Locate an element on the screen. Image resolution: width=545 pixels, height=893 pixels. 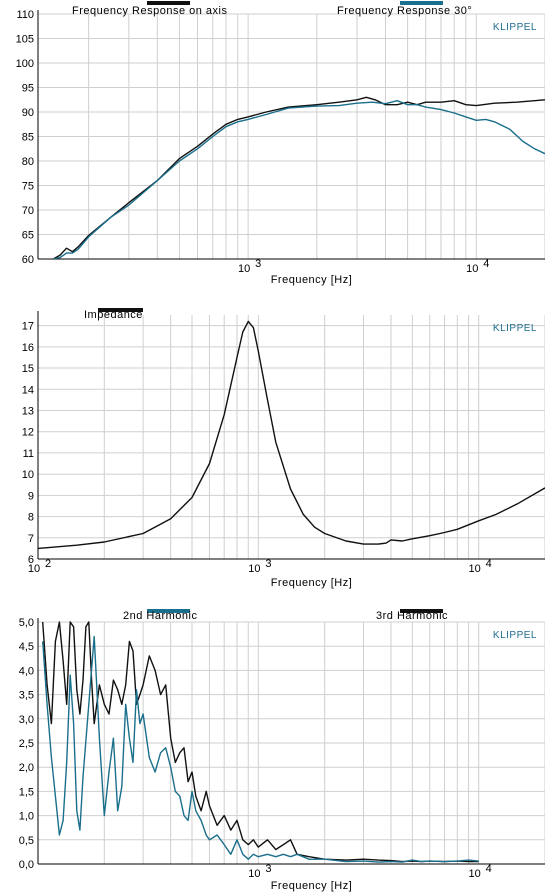
y-tick-label: 14 is located at coordinates (28, 390).